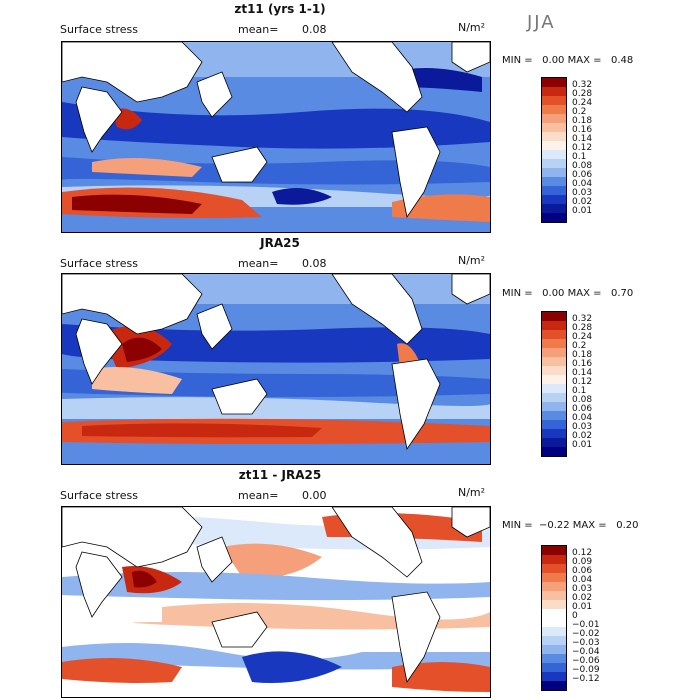 The image size is (700, 700). What do you see at coordinates (586, 679) in the screenshot?
I see `colorbar-label: −0.12` at bounding box center [586, 679].